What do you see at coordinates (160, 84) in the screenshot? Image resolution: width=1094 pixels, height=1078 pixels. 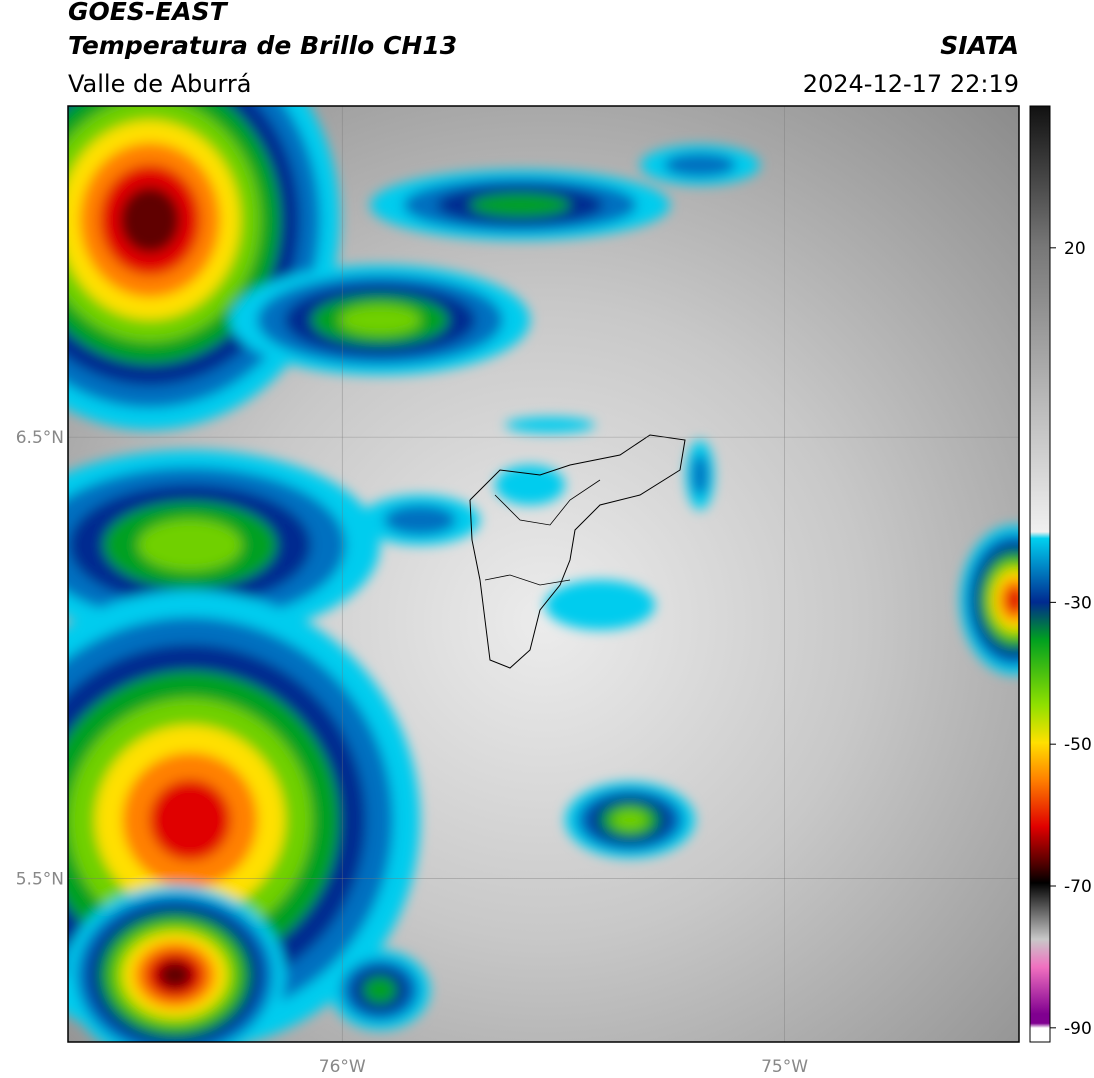 I see `region: Valle de Aburrá` at bounding box center [160, 84].